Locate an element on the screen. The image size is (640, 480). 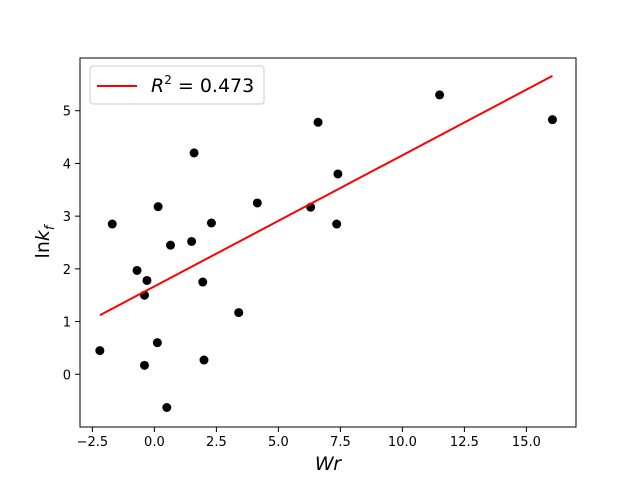
y-axis-ticks: 0 1 2 3 4 5 is located at coordinates (71, 244).